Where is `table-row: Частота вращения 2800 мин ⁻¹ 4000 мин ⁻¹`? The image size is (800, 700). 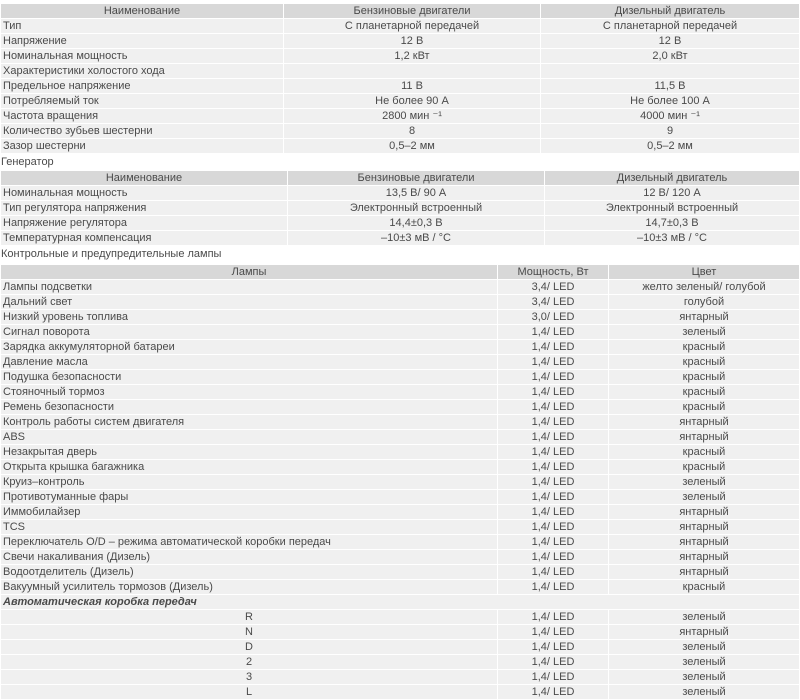 table-row: Частота вращения 2800 мин ⁻¹ 4000 мин ⁻¹ is located at coordinates (400, 116).